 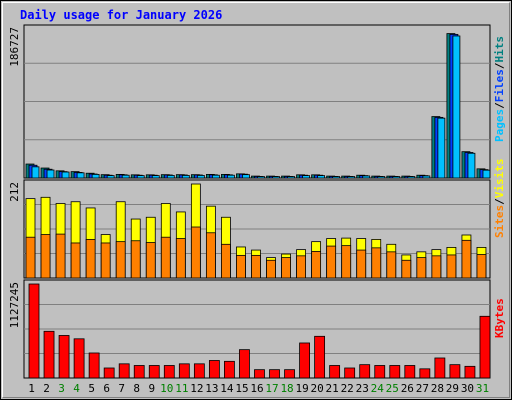 What do you see at coordinates (121, 15) in the screenshot?
I see `chart-title: Daily usage for January 2026` at bounding box center [121, 15].